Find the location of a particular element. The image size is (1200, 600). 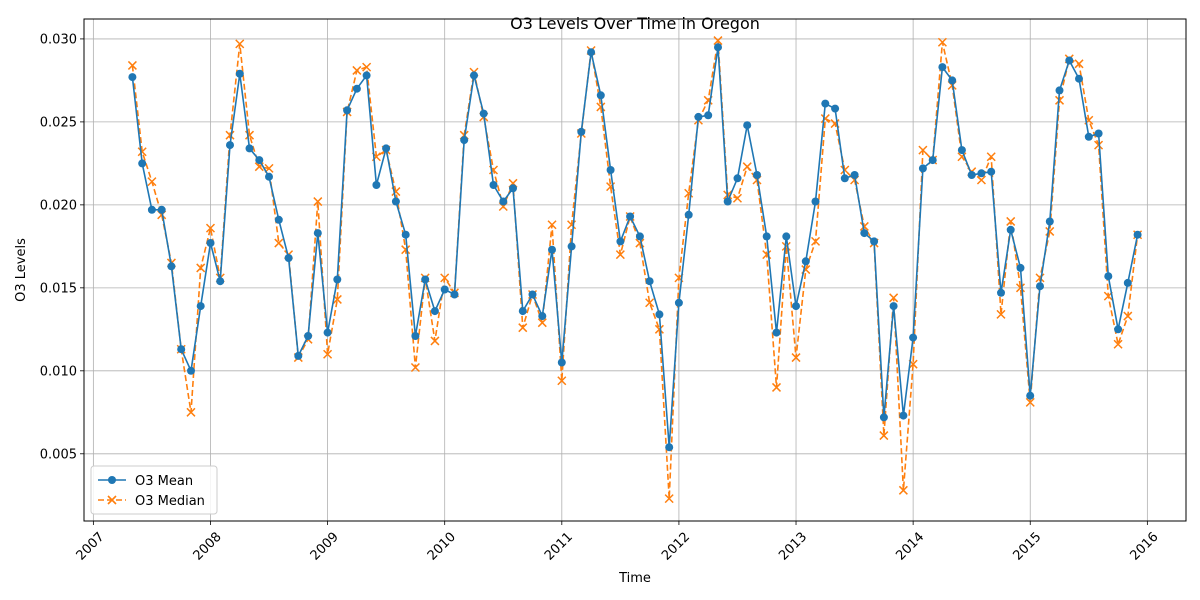

legend-mean-label: O3 Mean is located at coordinates (164, 481).